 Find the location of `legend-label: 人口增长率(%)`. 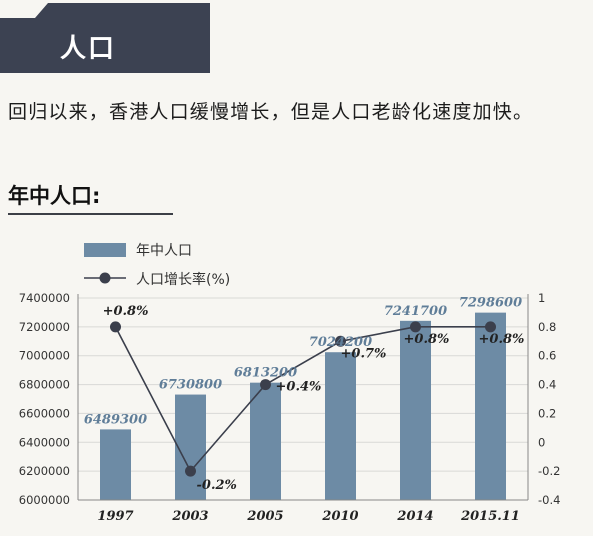

legend-label: 人口增长率(%) is located at coordinates (183, 279).